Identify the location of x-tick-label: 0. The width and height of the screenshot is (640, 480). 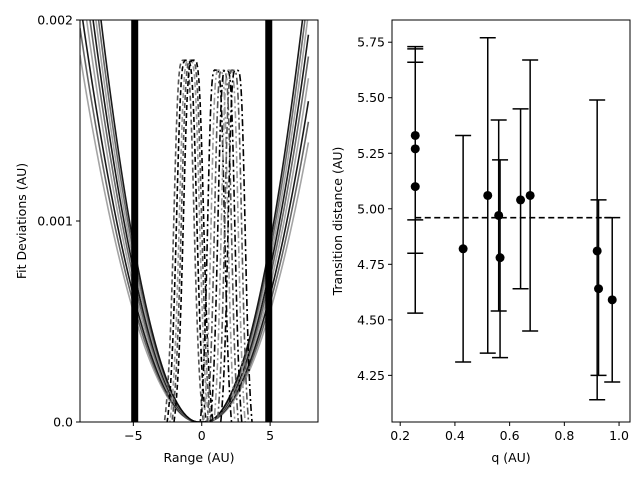
(202, 435).